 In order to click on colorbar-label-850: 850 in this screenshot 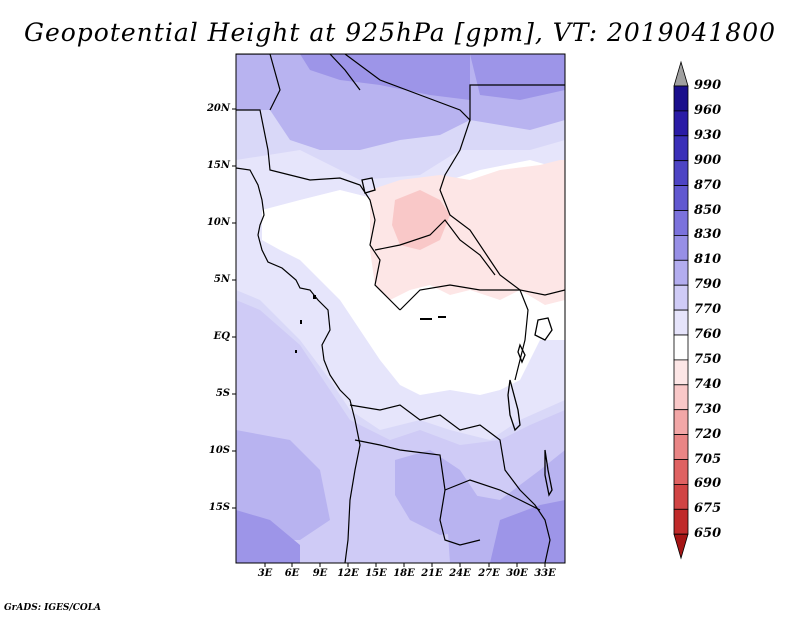, I will do `click(708, 210)`.